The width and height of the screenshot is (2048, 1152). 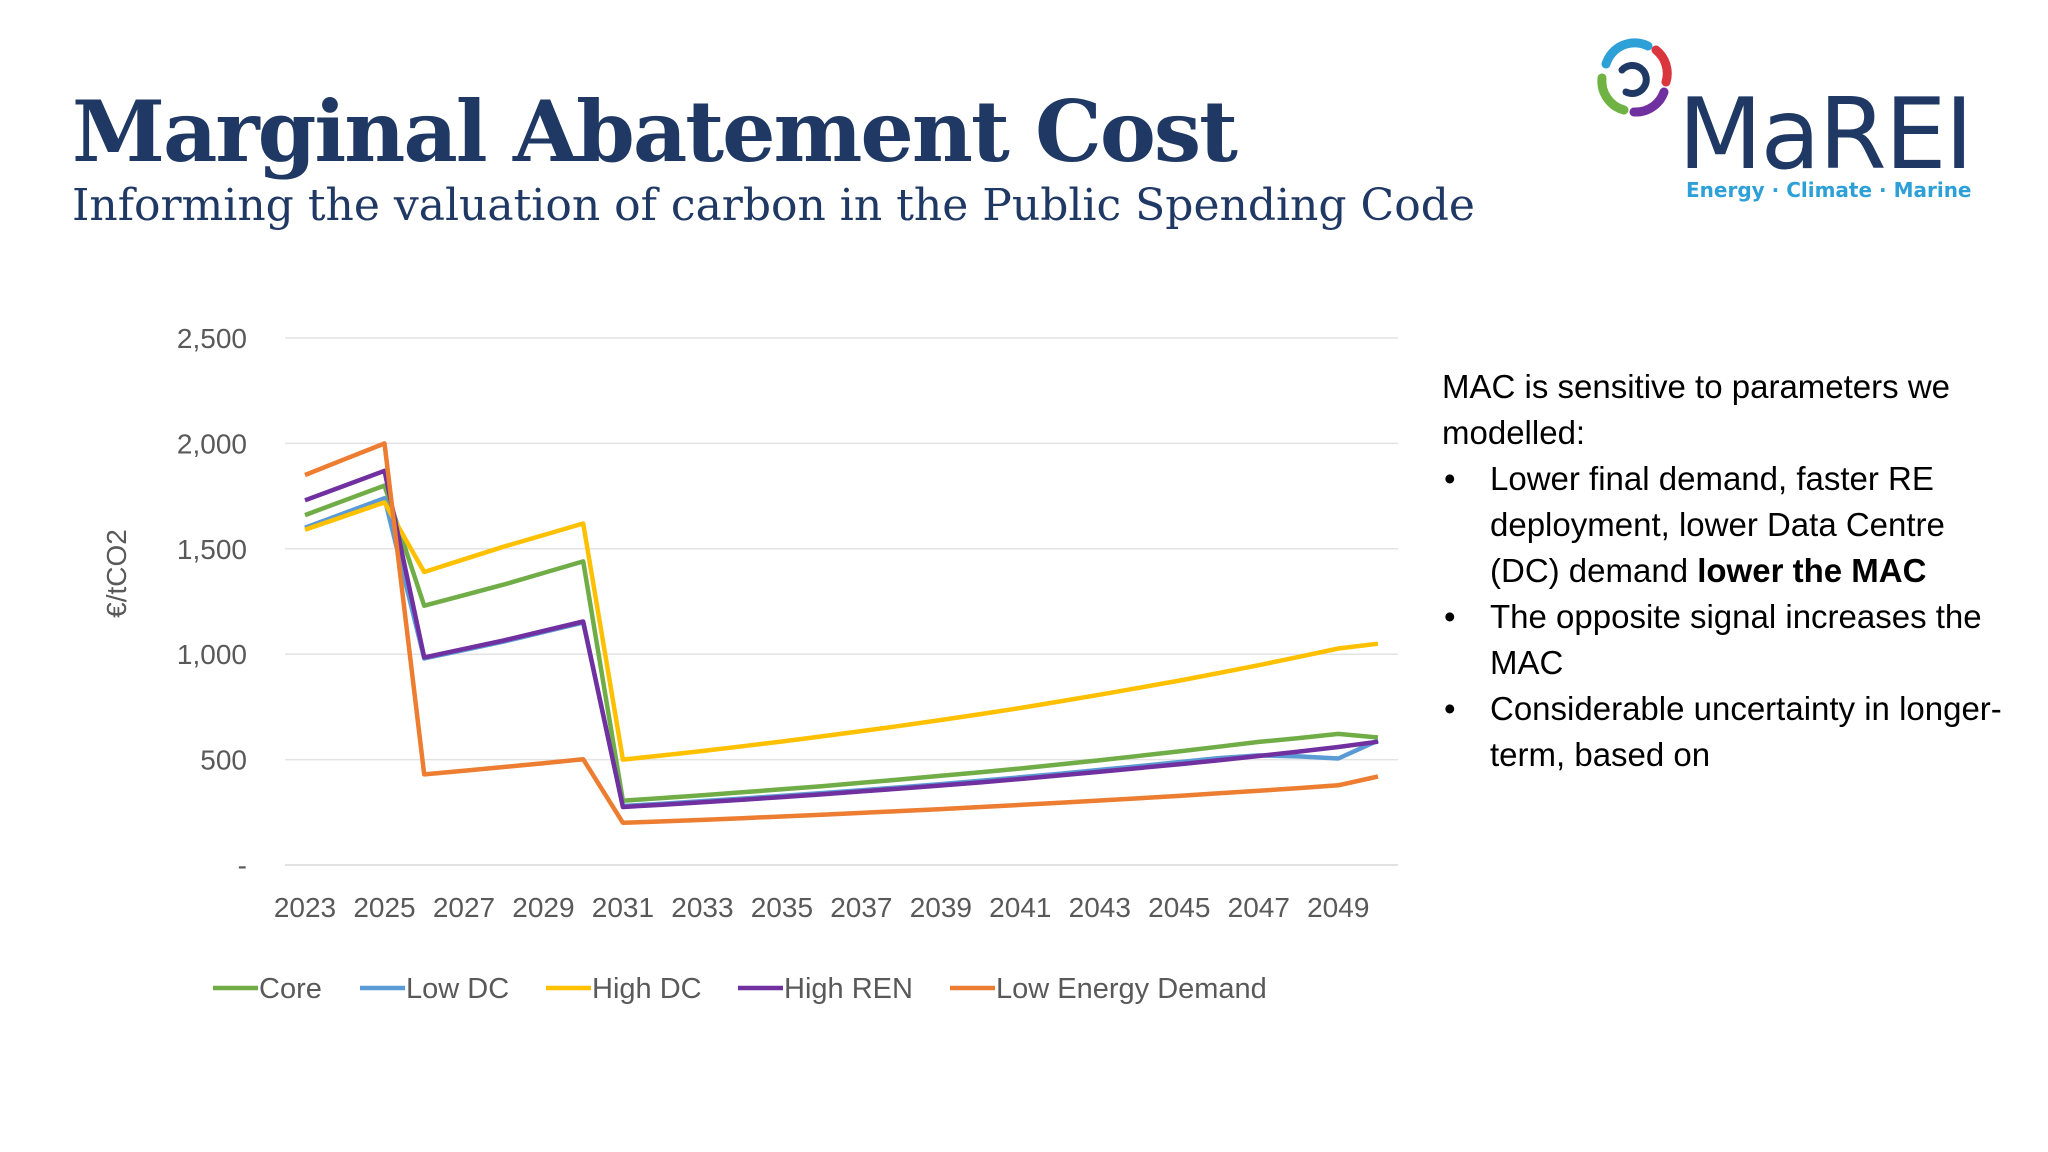 I want to click on y-tick-label: 1,000, so click(x=212, y=654).